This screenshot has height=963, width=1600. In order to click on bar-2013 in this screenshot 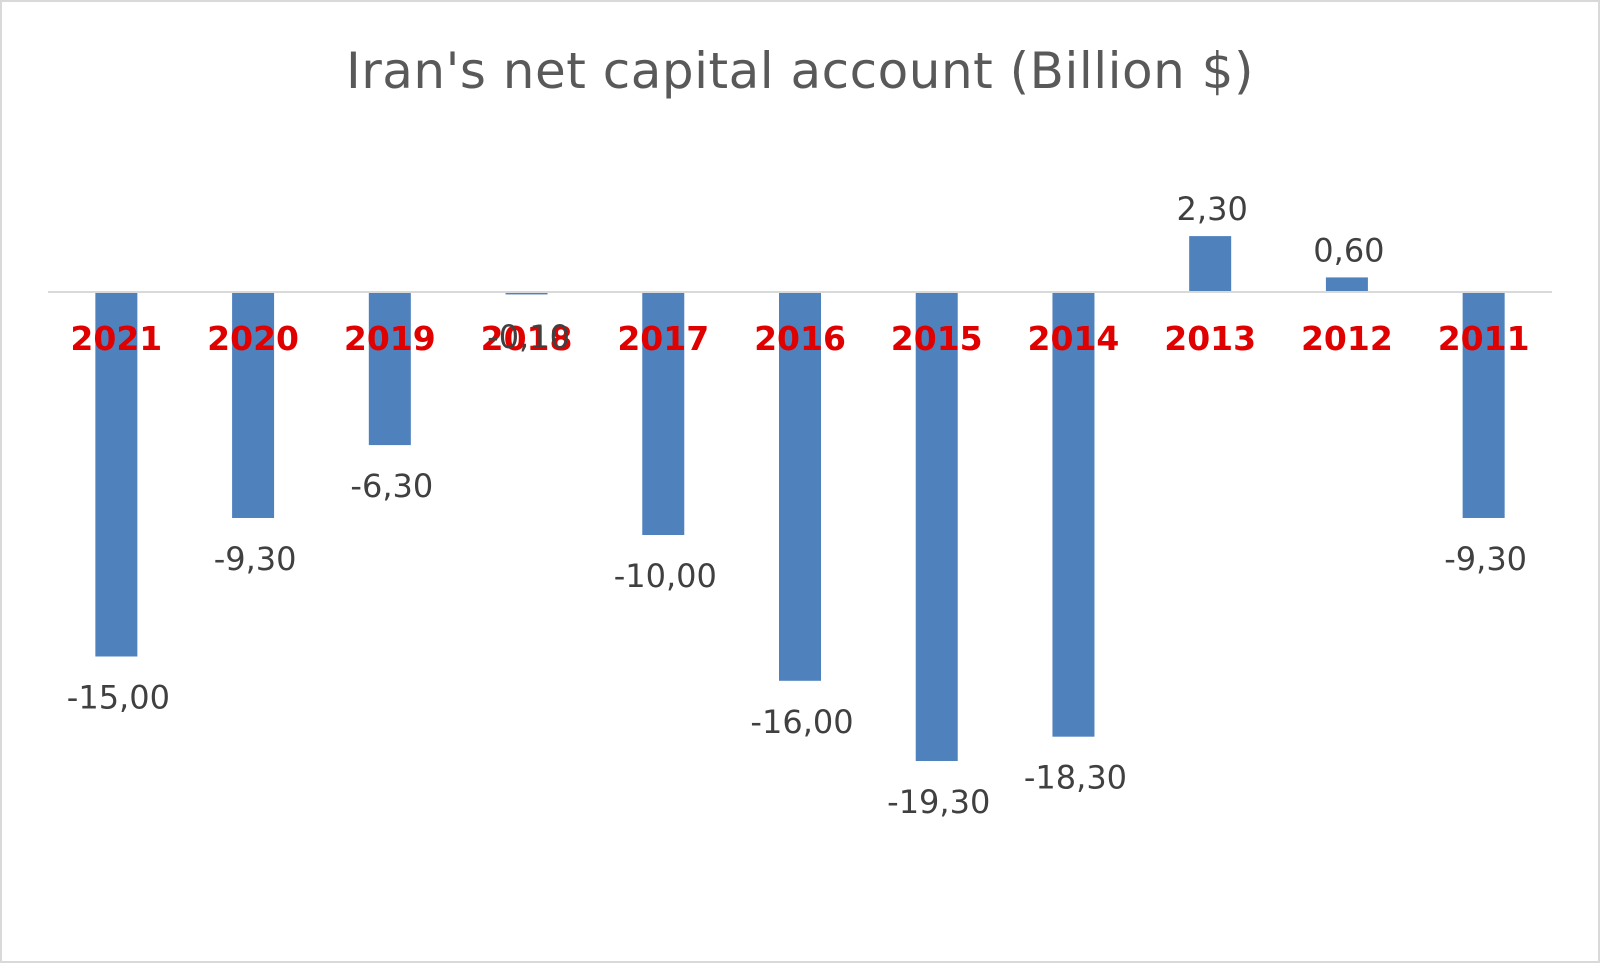, I will do `click(1210, 264)`.